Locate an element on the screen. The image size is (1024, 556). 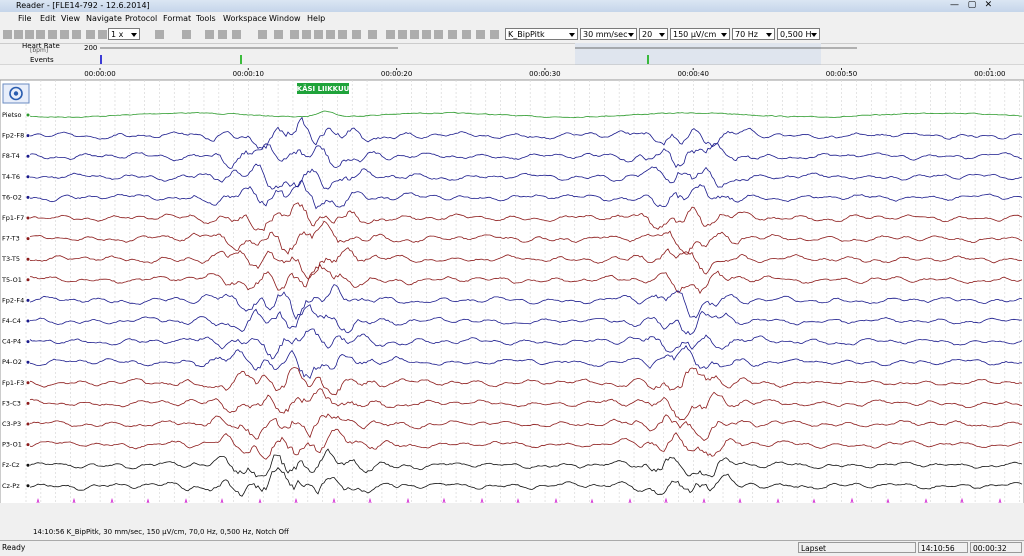
channel-label: F3-C3 is located at coordinates (11, 403).